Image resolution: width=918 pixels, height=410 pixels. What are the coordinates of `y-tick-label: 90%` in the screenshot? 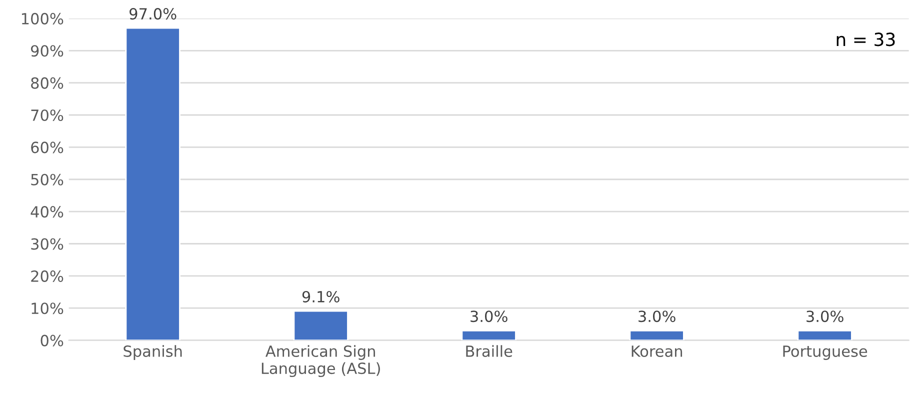 It's located at (47, 51).